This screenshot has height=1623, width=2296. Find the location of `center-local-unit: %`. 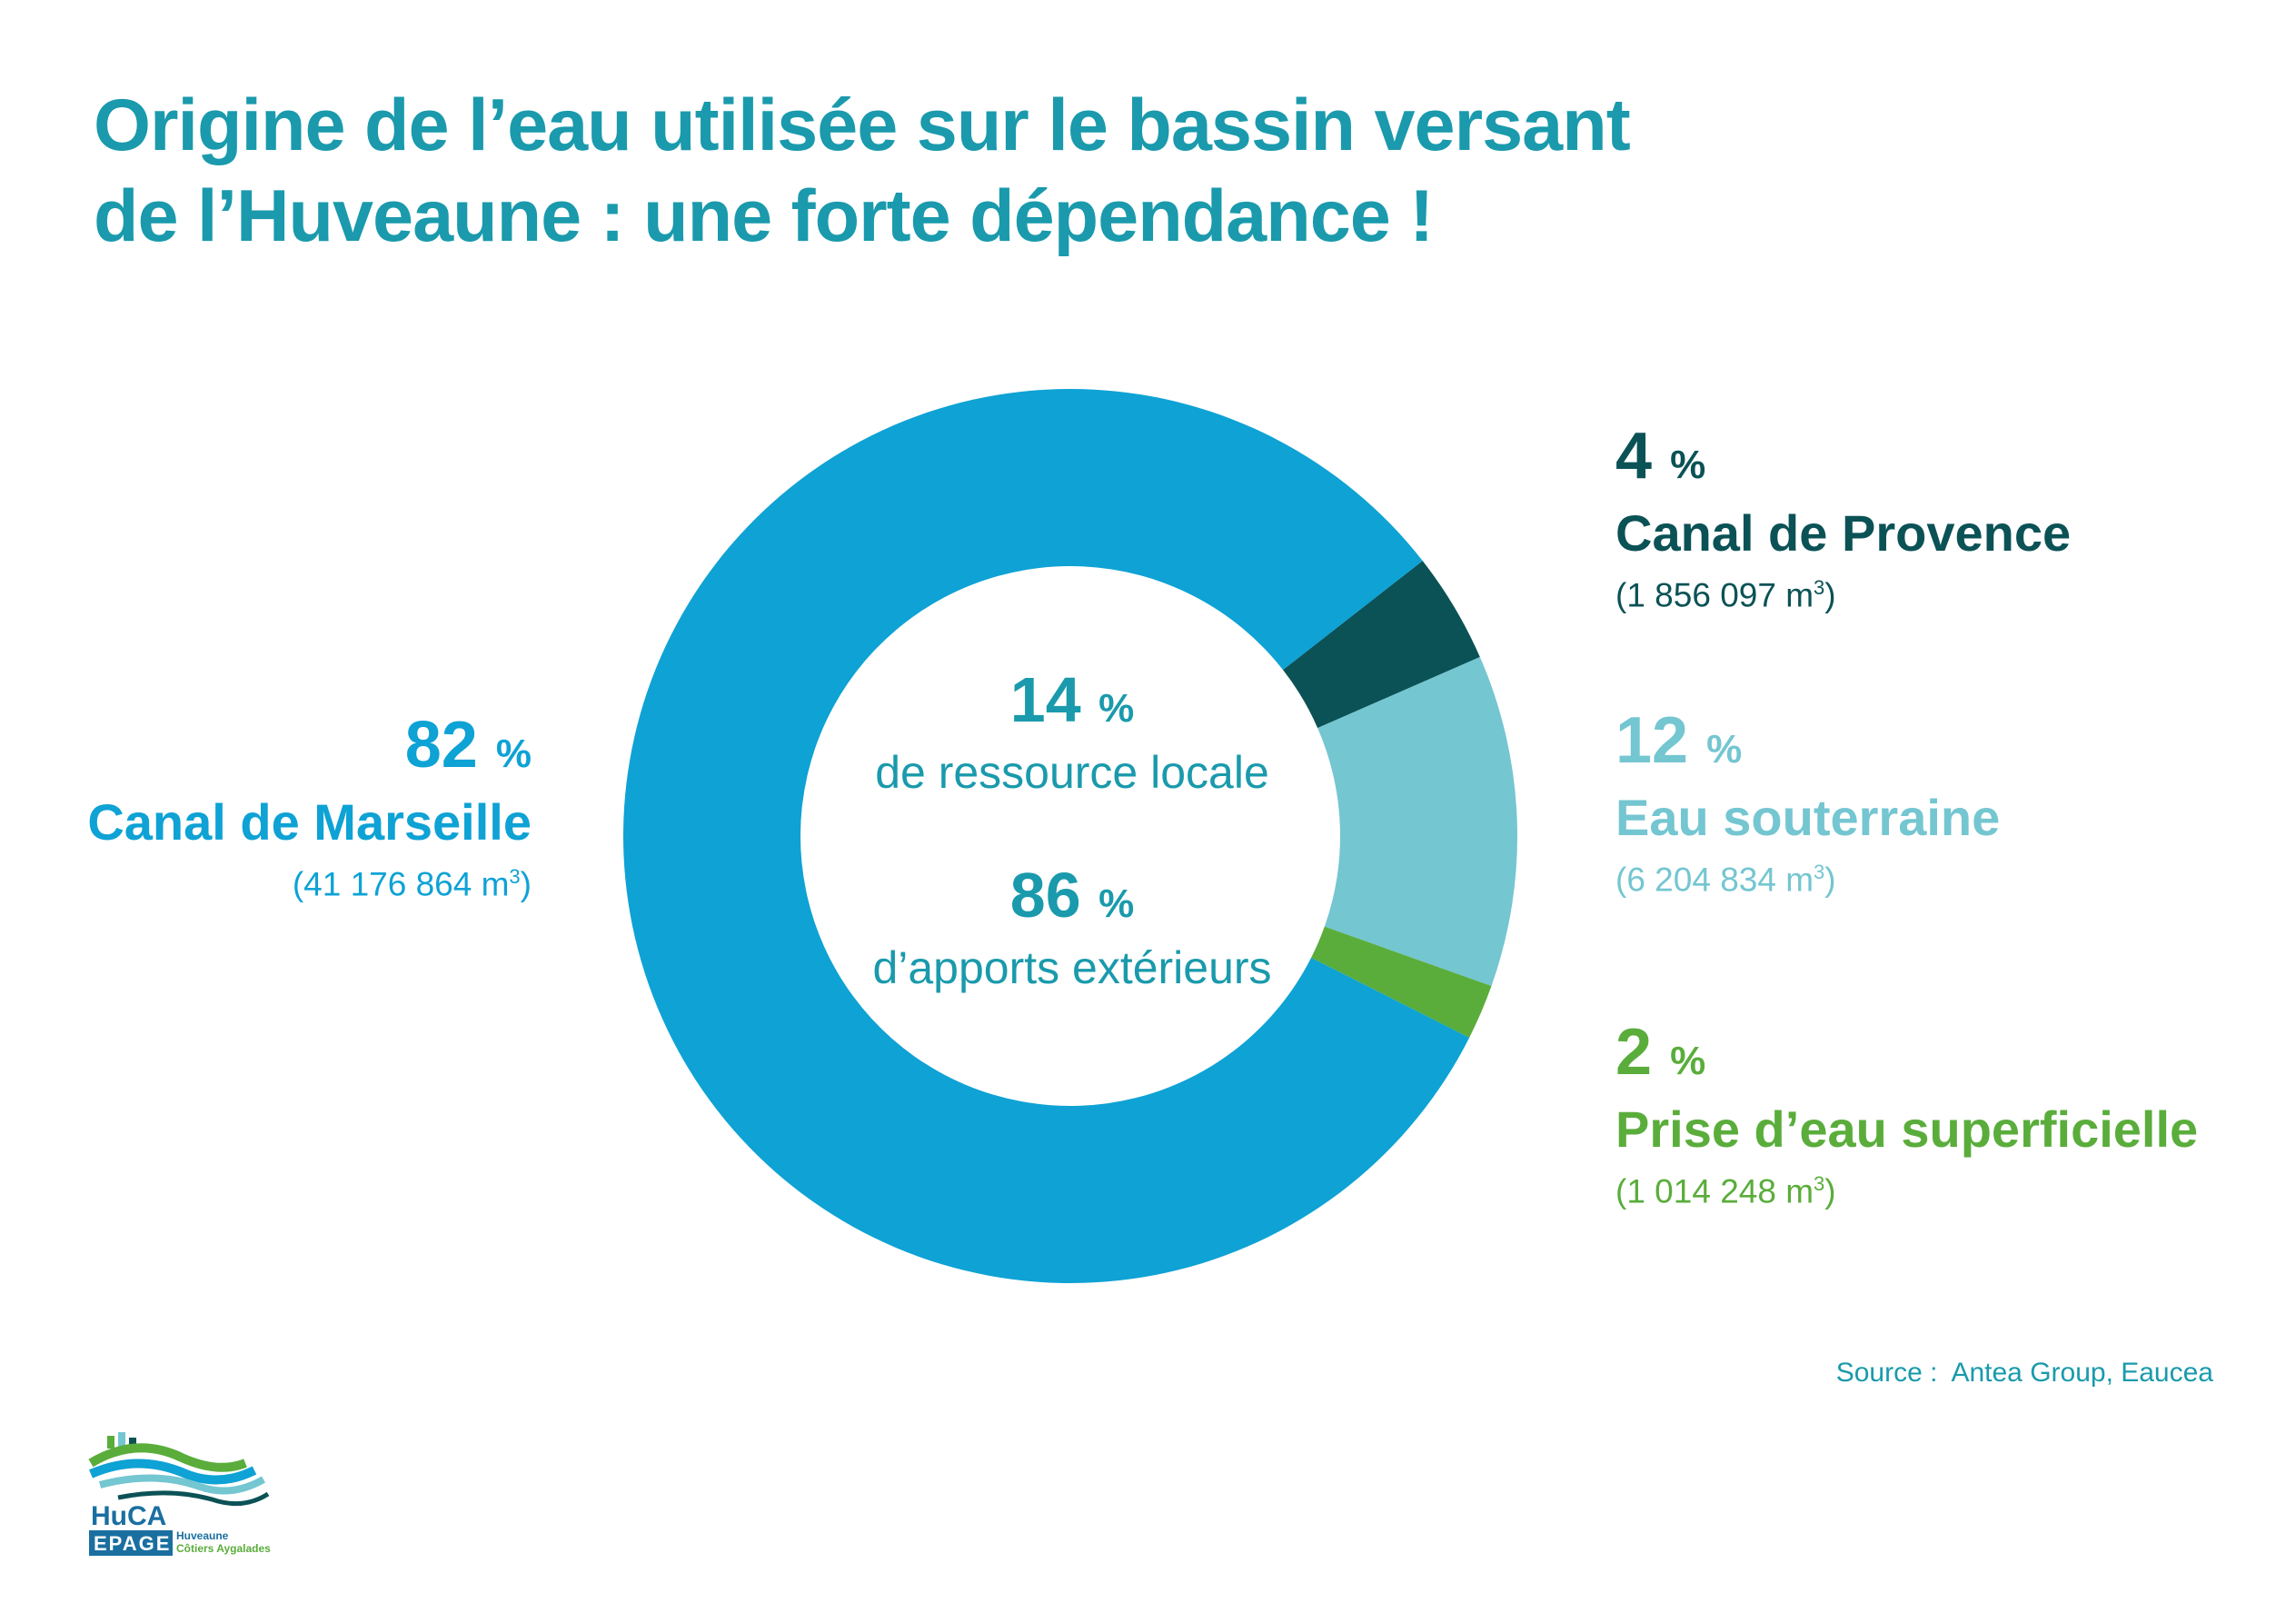

center-local-unit: % is located at coordinates (1116, 708).